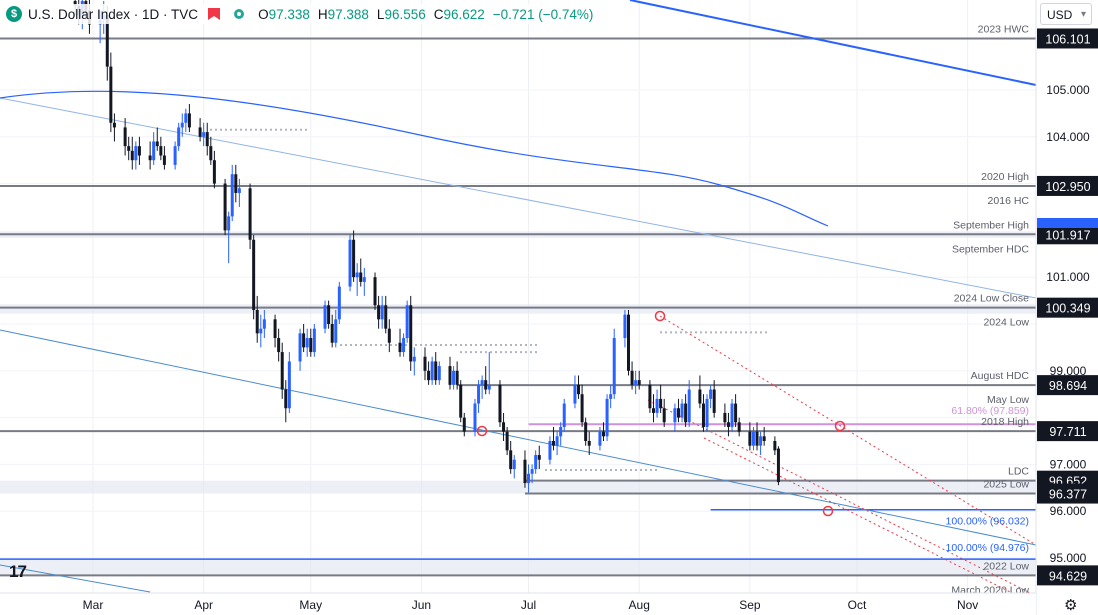  Describe the element at coordinates (990, 411) in the screenshot. I see `fib-label: 61.80% (97.859)` at that location.